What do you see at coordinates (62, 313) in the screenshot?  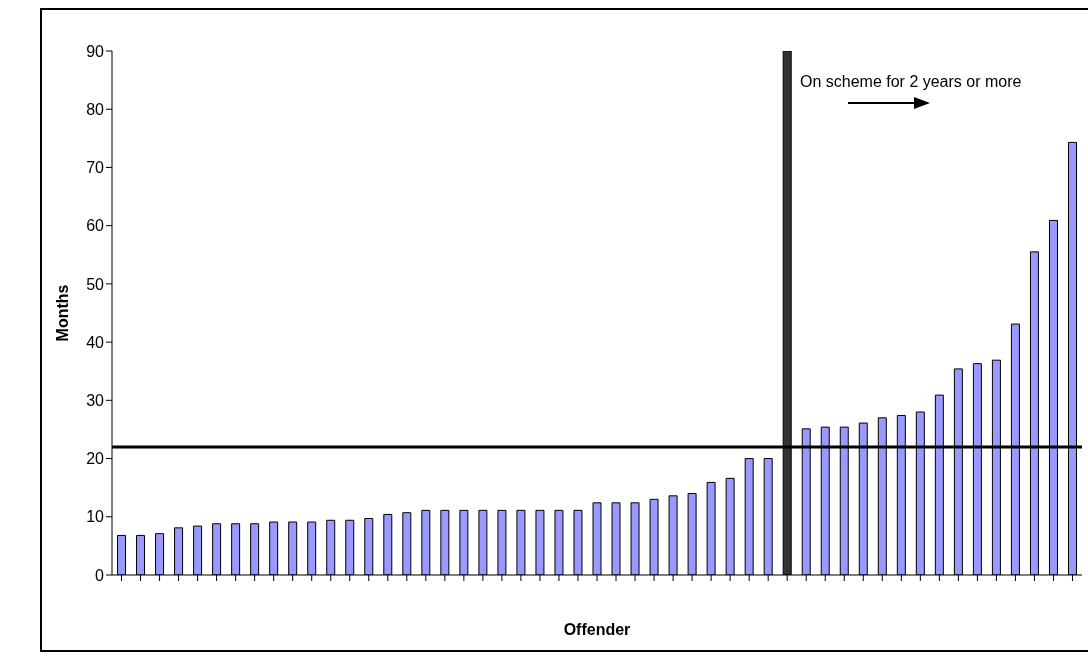 I see `y-axis-title: Months` at bounding box center [62, 313].